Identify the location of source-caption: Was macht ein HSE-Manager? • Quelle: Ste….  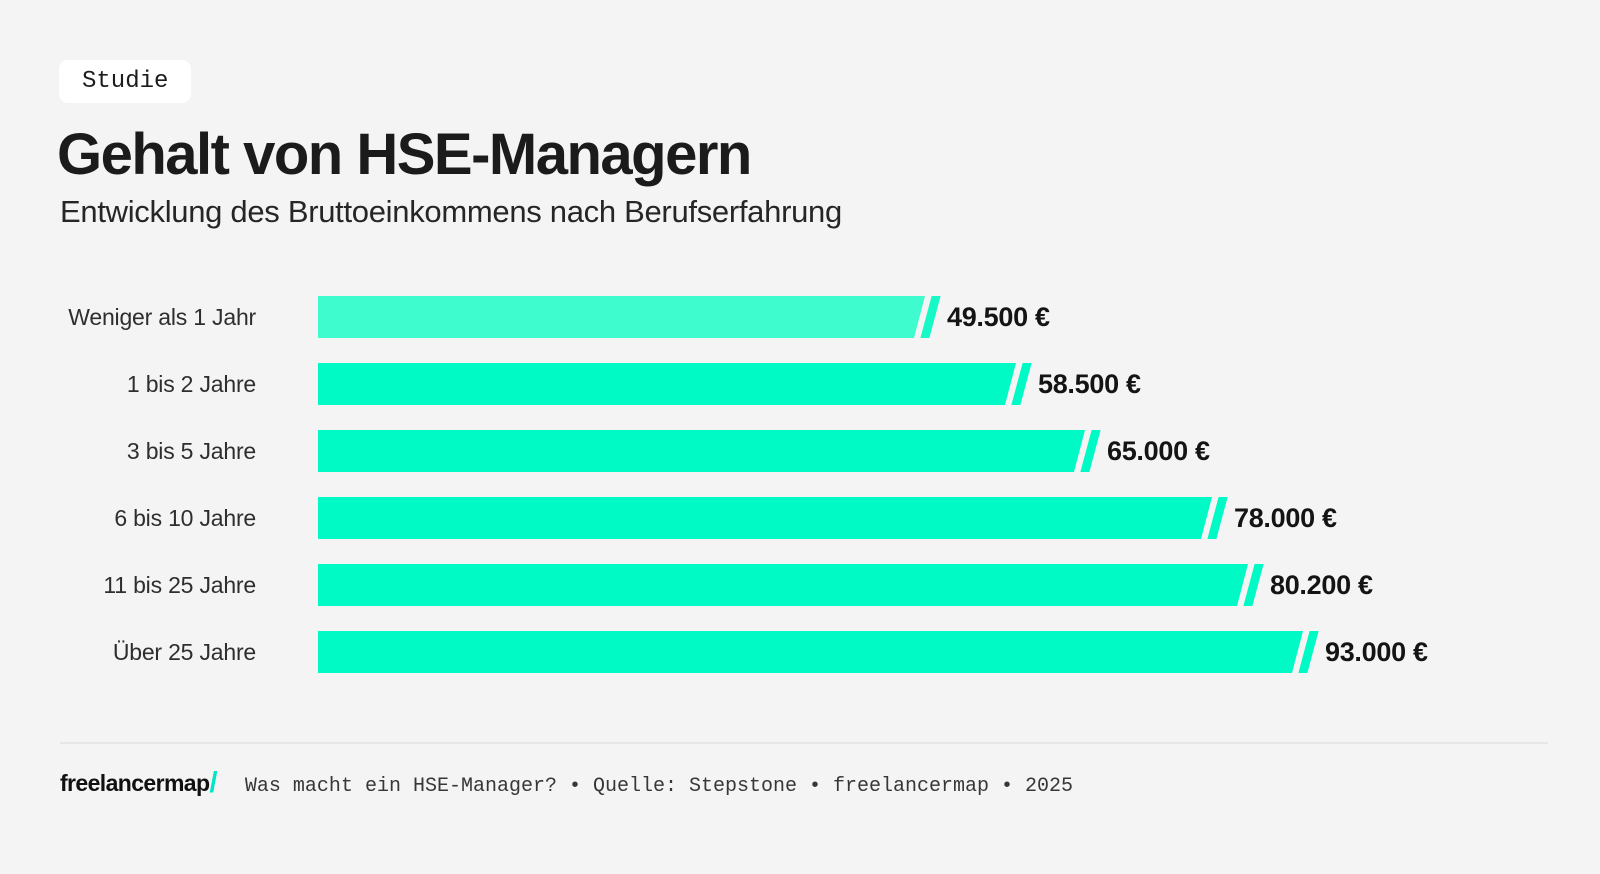
(659, 786).